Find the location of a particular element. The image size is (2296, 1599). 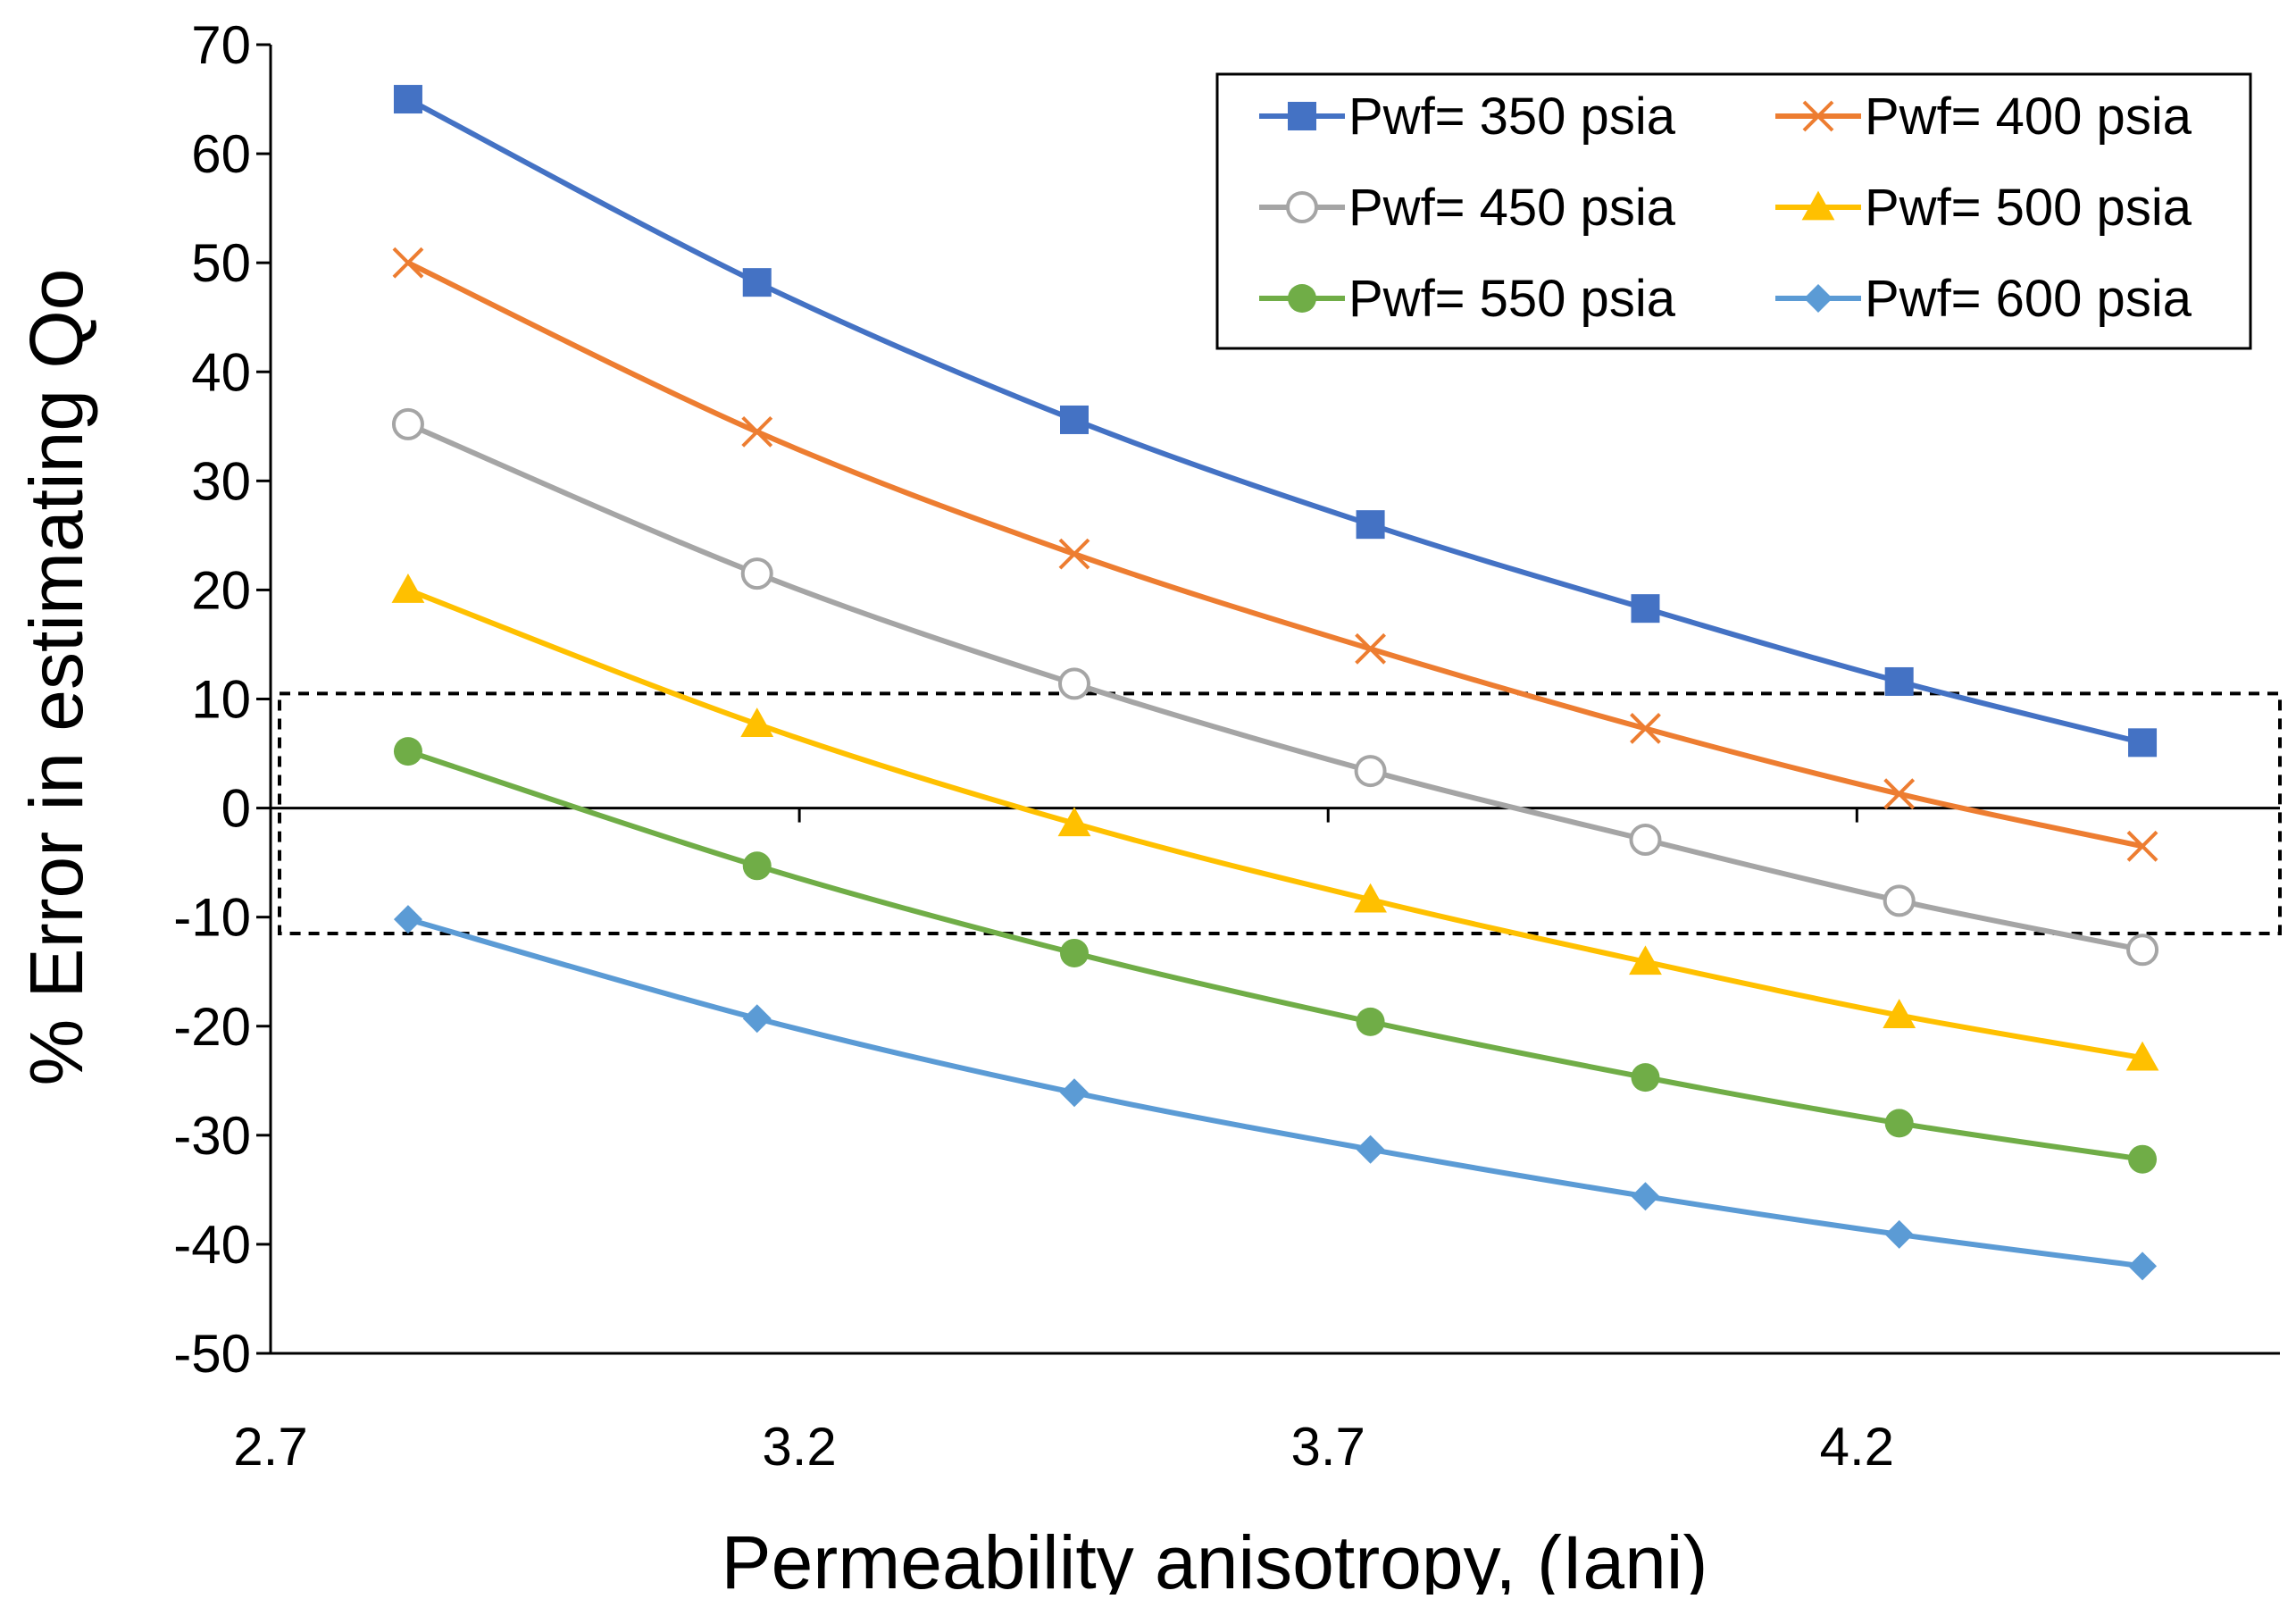

legend-box is located at coordinates (1733, 211).